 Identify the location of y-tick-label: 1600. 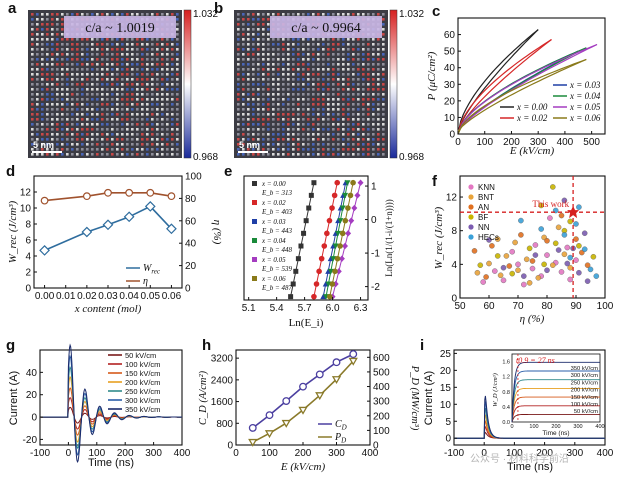
(222, 402).